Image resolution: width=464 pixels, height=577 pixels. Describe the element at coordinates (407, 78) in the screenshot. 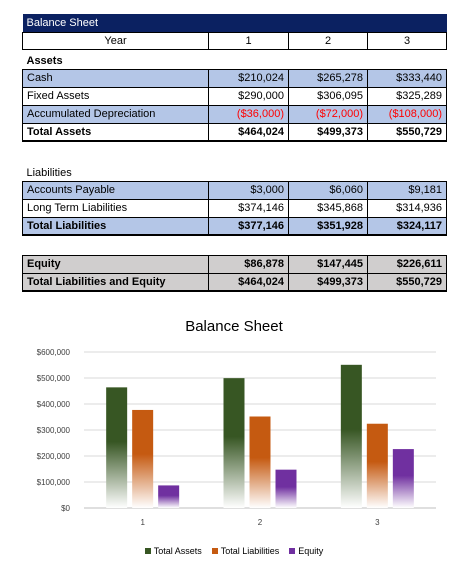

I see `cell: $333,440` at that location.